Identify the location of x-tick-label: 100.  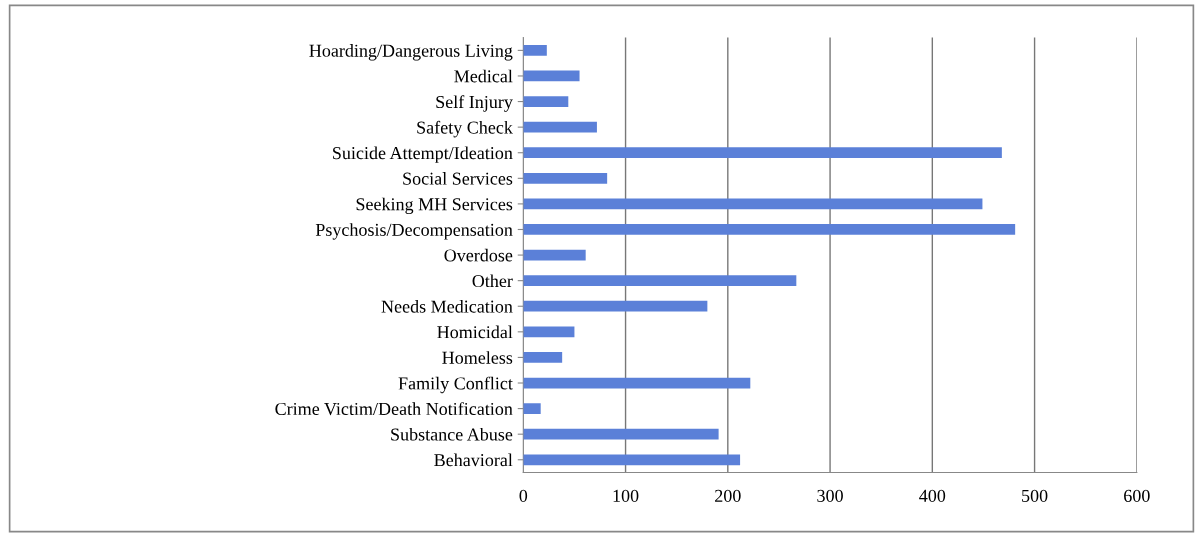
(626, 495).